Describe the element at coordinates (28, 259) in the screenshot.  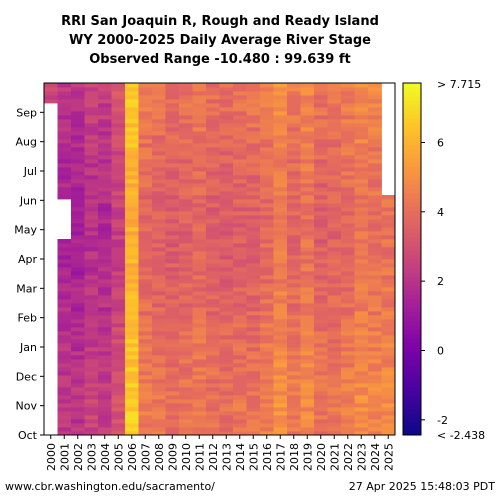
I see `y-tick-label: Apr` at that location.